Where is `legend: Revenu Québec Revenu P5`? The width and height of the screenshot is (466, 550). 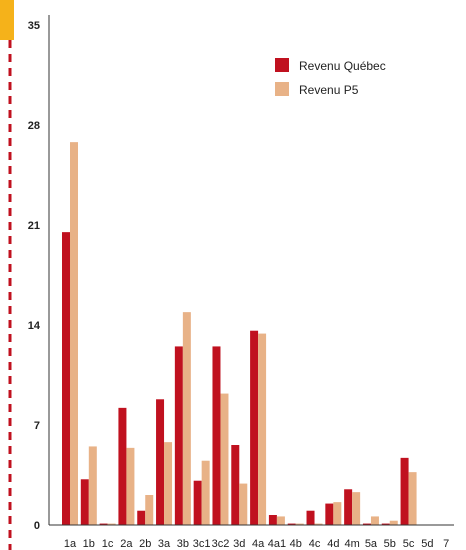 legend: Revenu Québec Revenu P5 is located at coordinates (330, 77).